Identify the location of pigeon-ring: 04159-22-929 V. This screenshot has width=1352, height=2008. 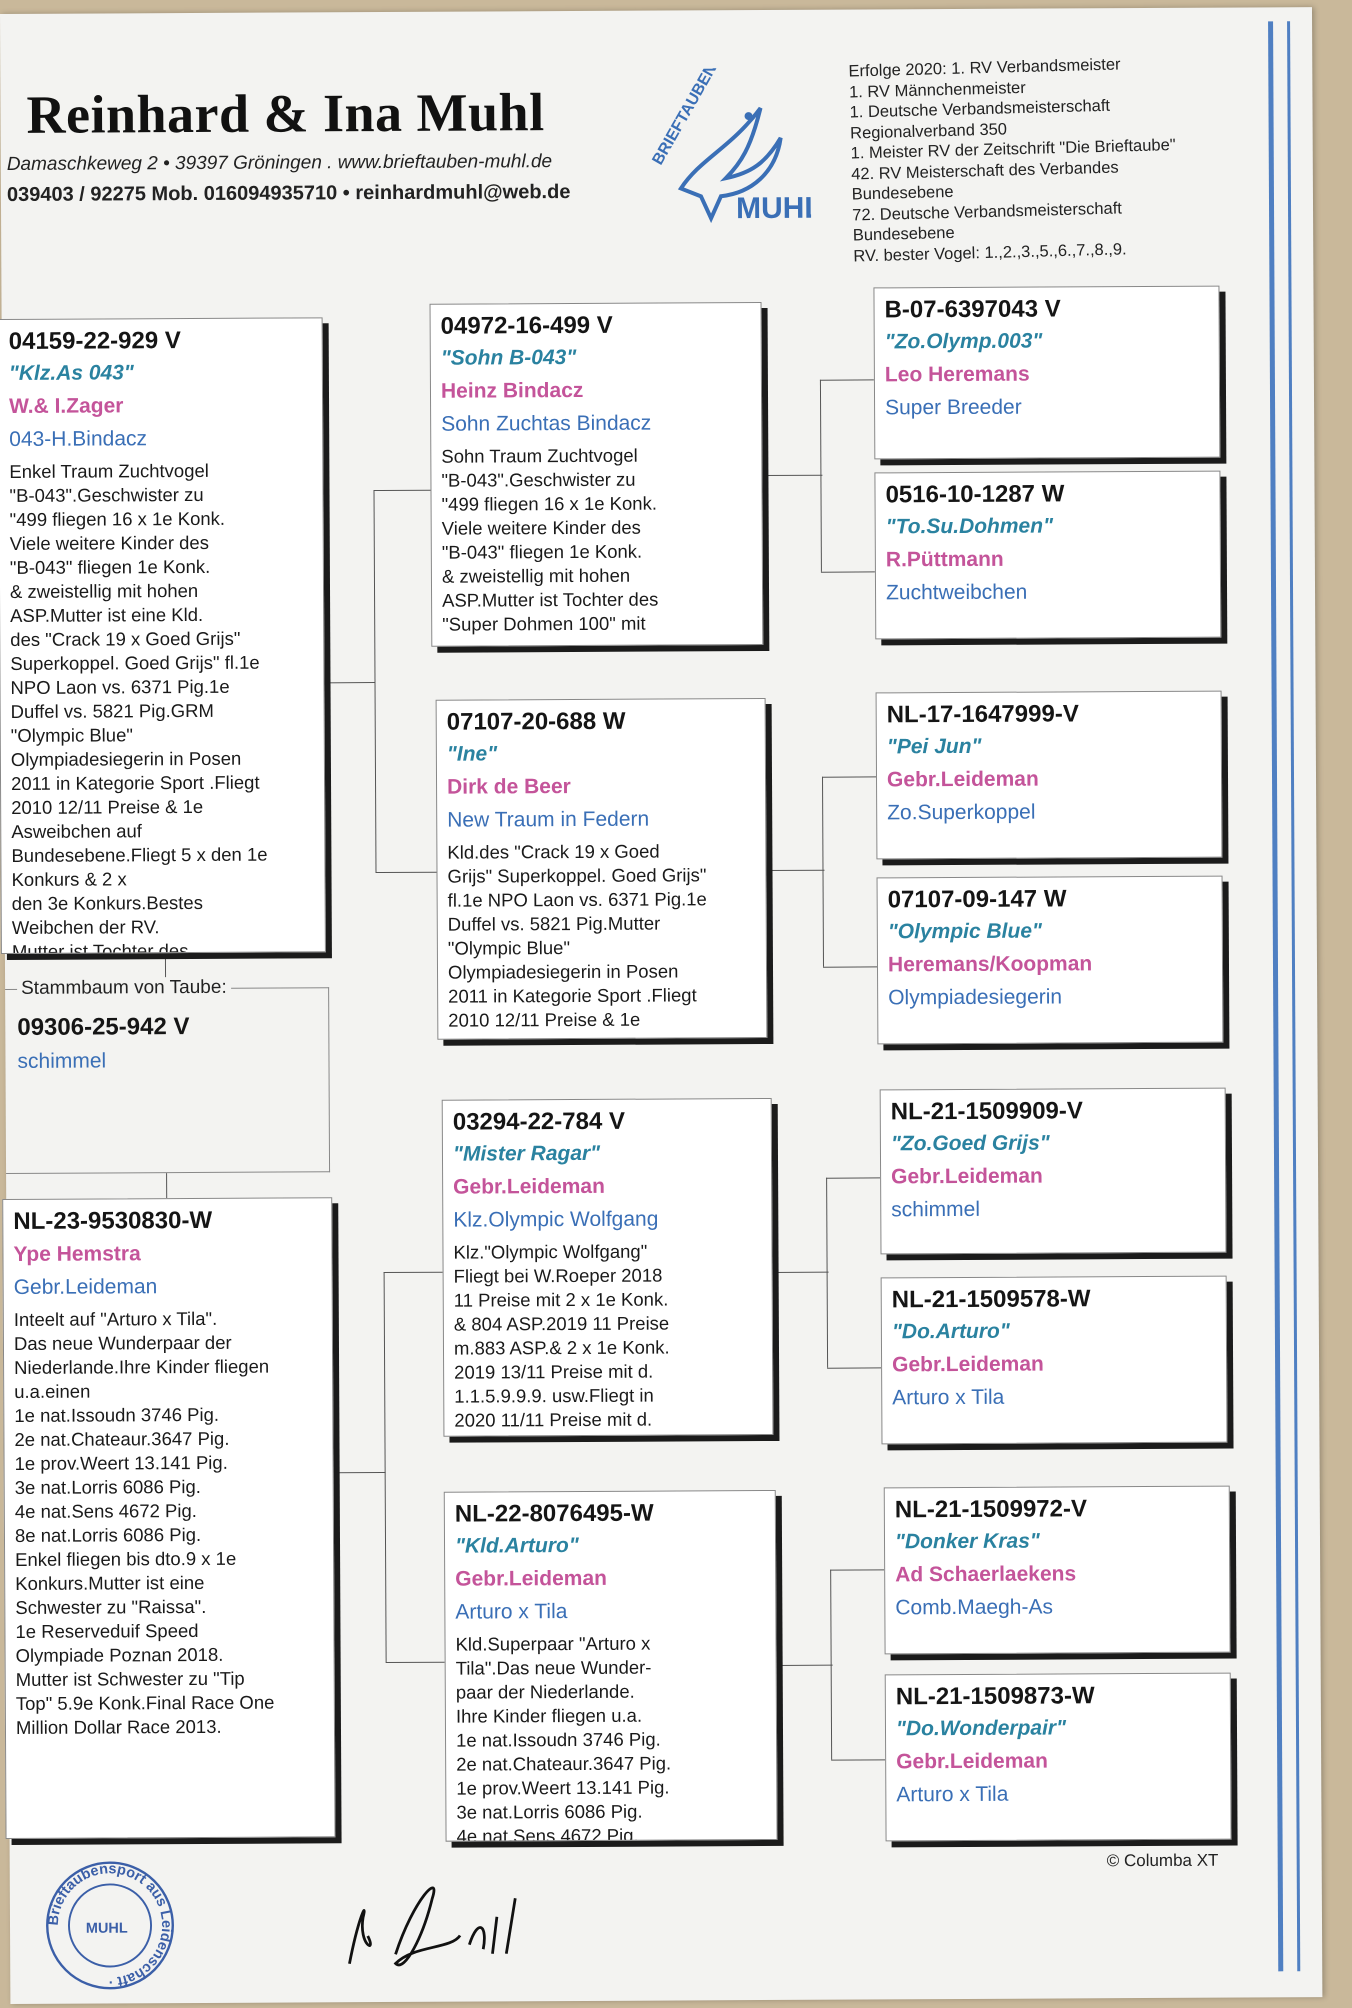
(94, 341).